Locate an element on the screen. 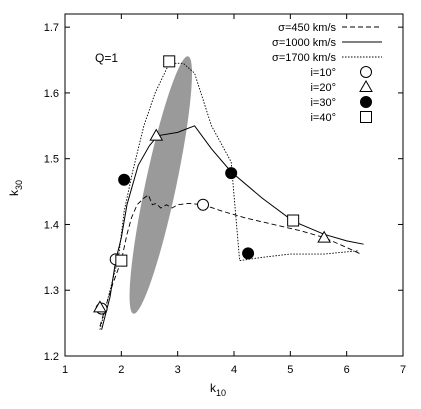 This screenshot has width=421, height=409. annotation-q: Q=1 is located at coordinates (106, 58).